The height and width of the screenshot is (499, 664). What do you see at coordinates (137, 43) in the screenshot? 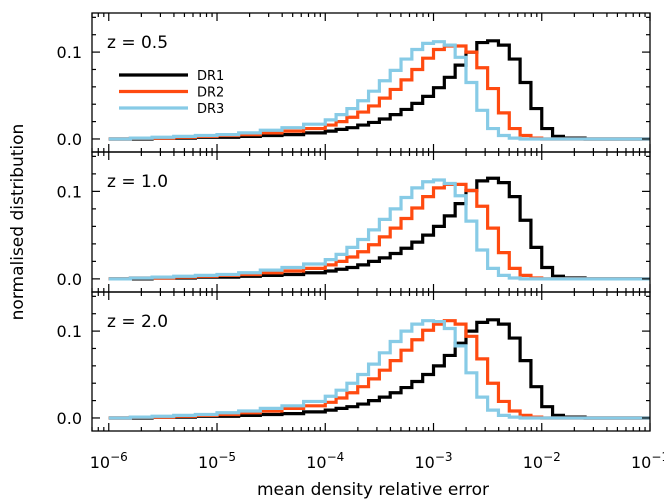
I see `panel-label: z = 0.5` at bounding box center [137, 43].